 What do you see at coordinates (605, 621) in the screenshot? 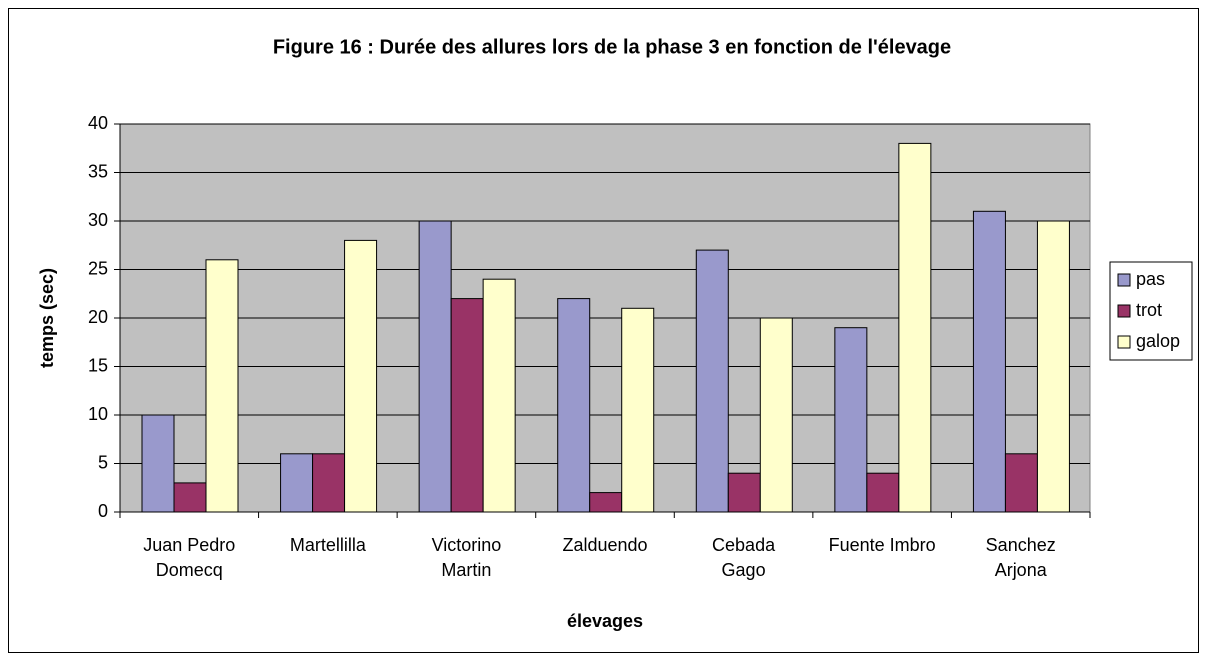
I see `x-axis-label: élevages` at bounding box center [605, 621].